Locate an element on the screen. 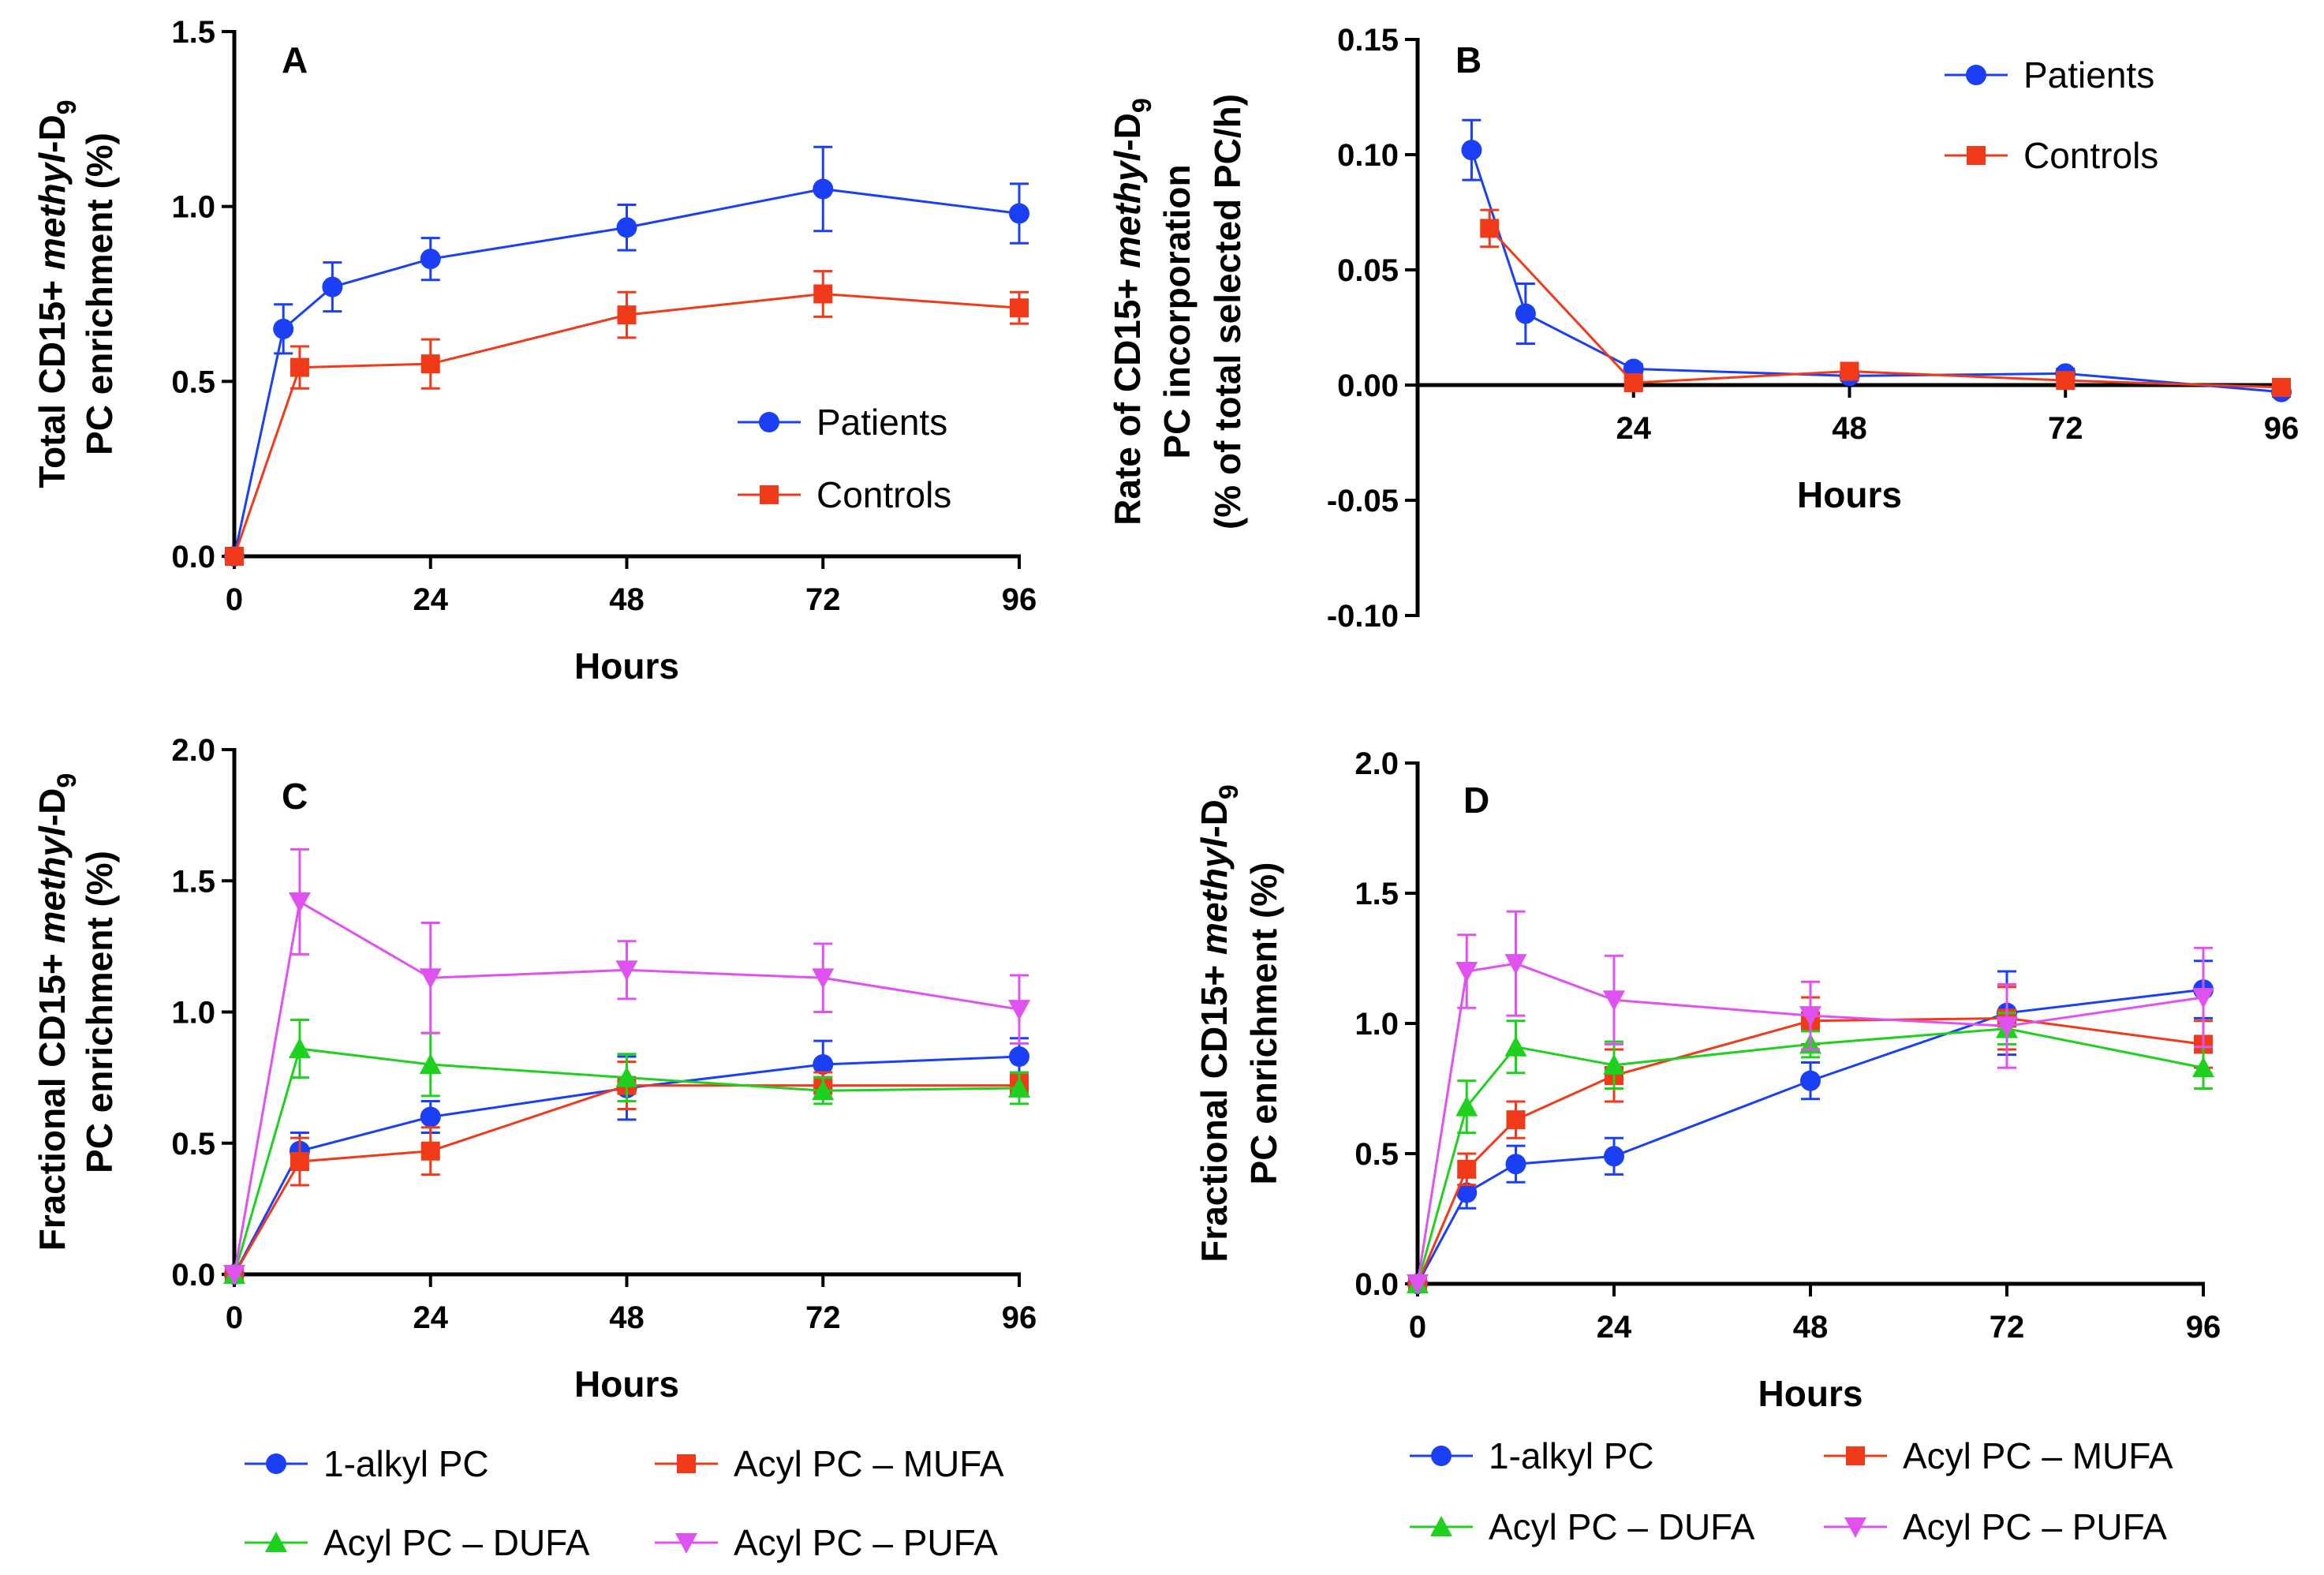 This screenshot has width=2324, height=1575. y-tick-label: 0.00 is located at coordinates (1368, 385).